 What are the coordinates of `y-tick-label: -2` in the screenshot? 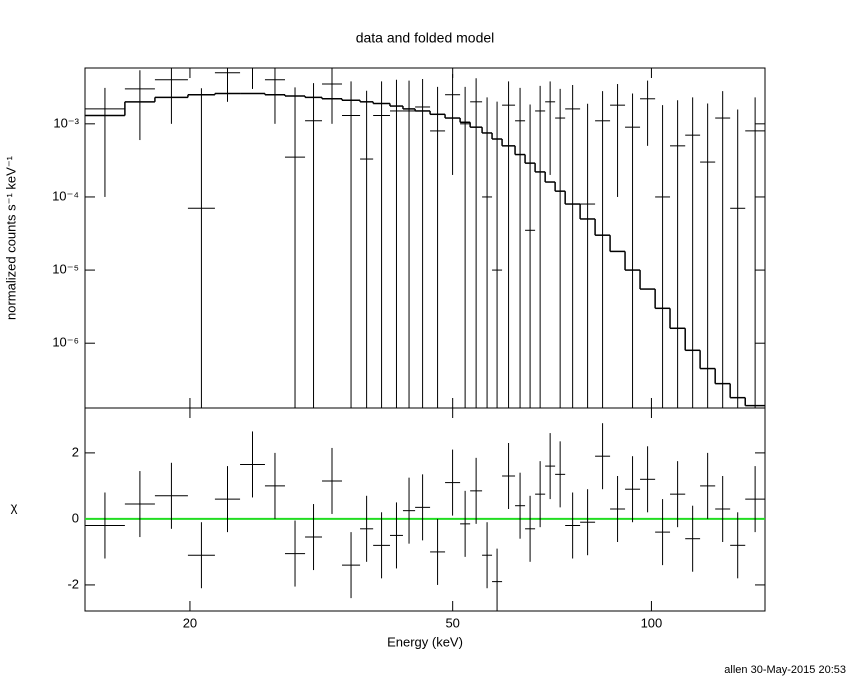 It's located at (73, 583).